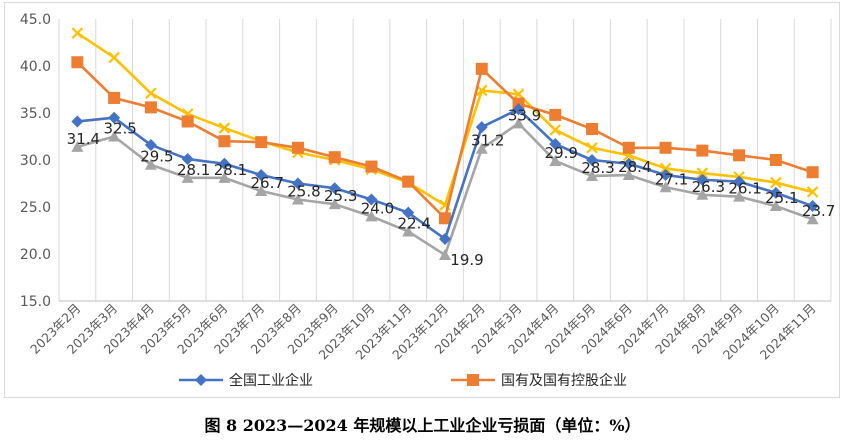 This screenshot has height=444, width=845. Describe the element at coordinates (671, 179) in the screenshot. I see `data-label: 27.1` at that location.